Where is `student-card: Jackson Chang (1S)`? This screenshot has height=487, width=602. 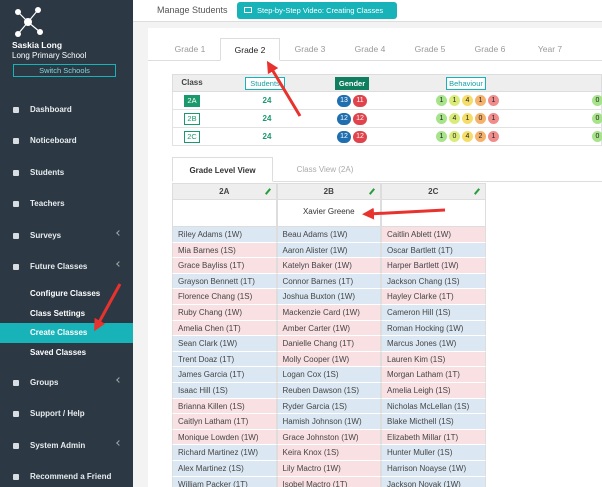 student-card: Jackson Chang (1S) is located at coordinates (433, 281).